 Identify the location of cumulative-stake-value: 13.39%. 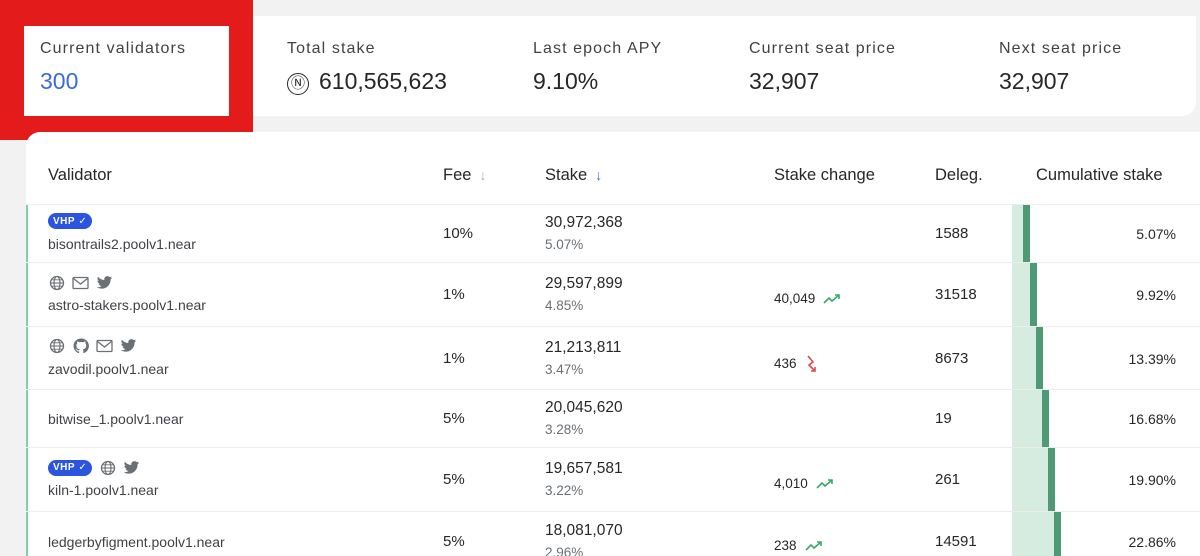
(1152, 358).